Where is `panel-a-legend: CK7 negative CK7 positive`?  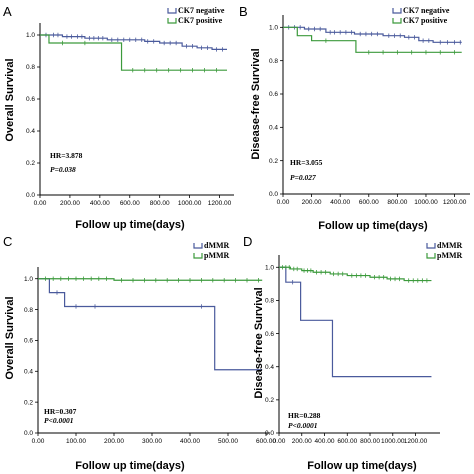
panel-a-legend: CK7 negative CK7 positive is located at coordinates (196, 15).